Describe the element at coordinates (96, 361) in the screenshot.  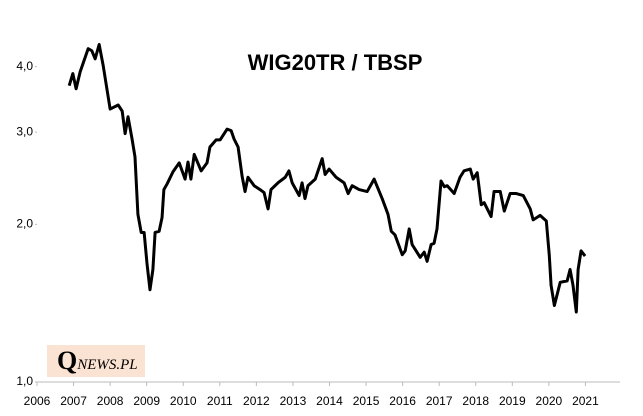
I see `logo: QNEWS.PL` at that location.